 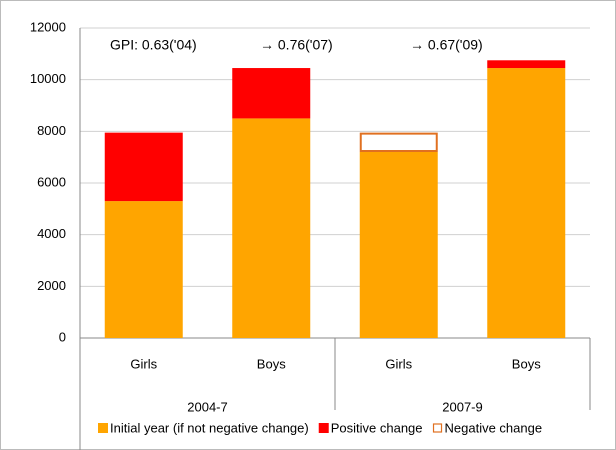 What do you see at coordinates (62, 336) in the screenshot?
I see `y-tick-label: 0` at bounding box center [62, 336].